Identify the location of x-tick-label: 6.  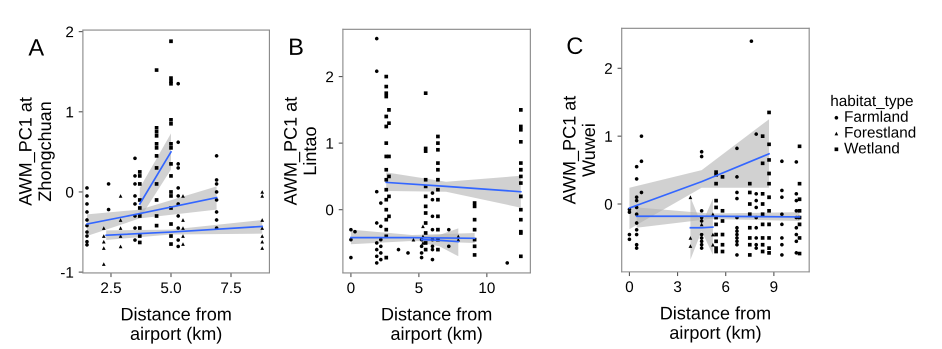
(726, 286).